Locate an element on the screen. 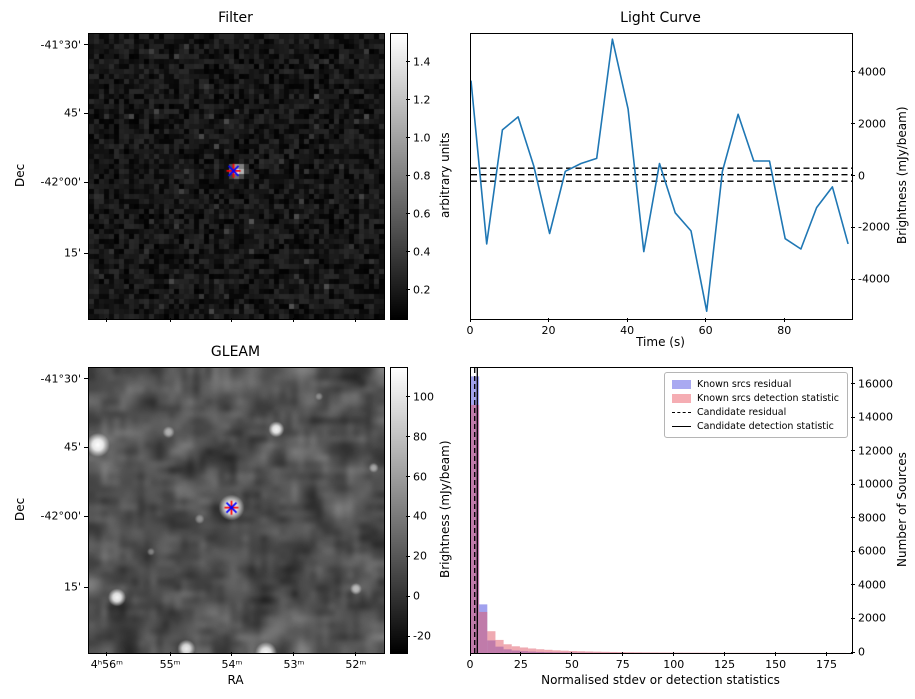 Image resolution: width=915 pixels, height=699 pixels. legend-item-candidate-residual: Candidate residual is located at coordinates (755, 412).